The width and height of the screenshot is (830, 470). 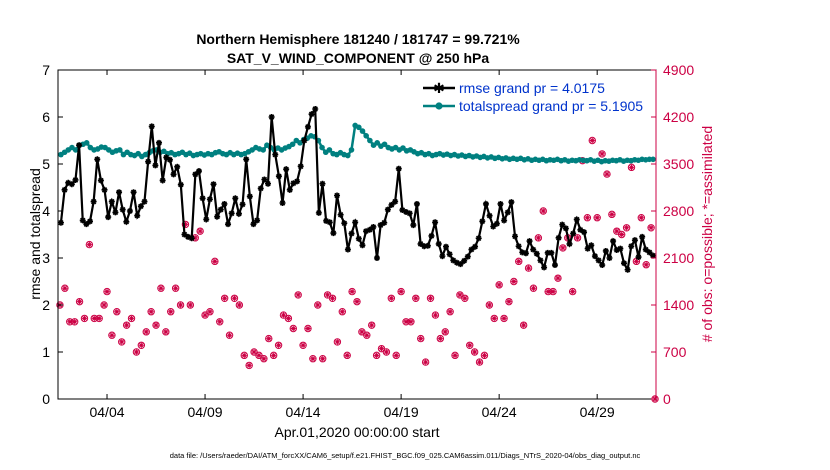 What do you see at coordinates (35, 234) in the screenshot?
I see `left-y-axis-label: rmse and totalspread` at bounding box center [35, 234].